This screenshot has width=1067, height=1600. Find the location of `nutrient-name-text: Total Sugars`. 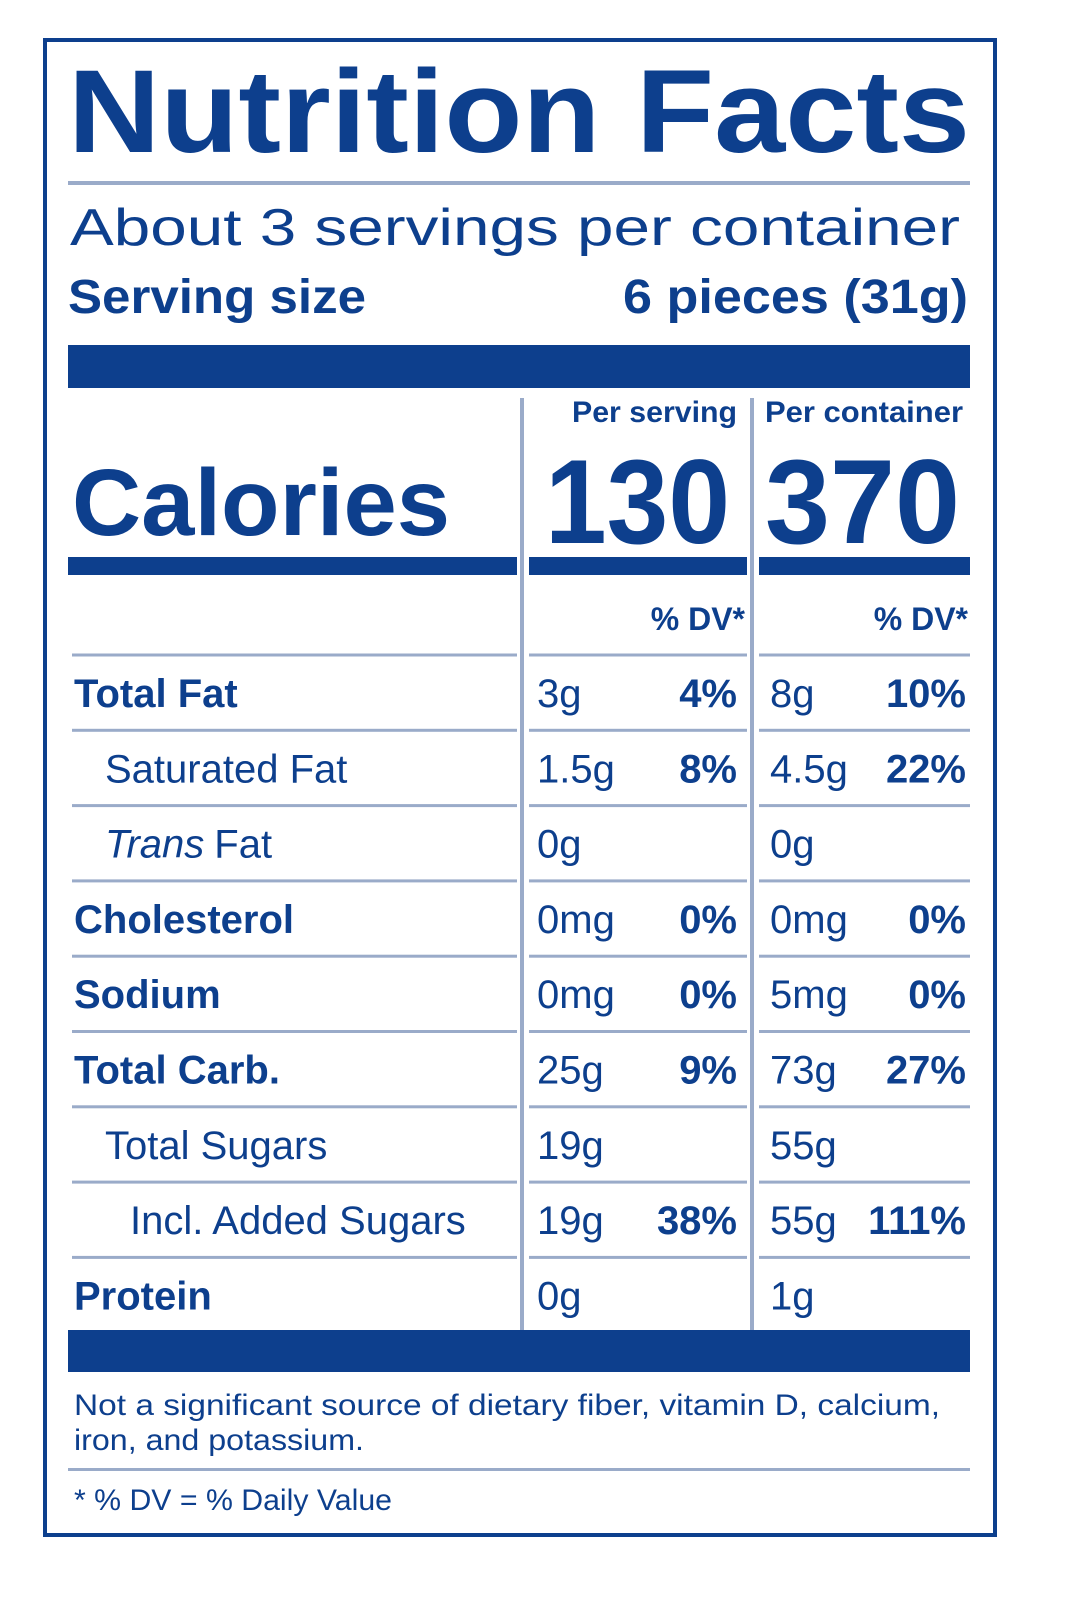

nutrient-name-text: Total Sugars is located at coordinates (216, 1146).